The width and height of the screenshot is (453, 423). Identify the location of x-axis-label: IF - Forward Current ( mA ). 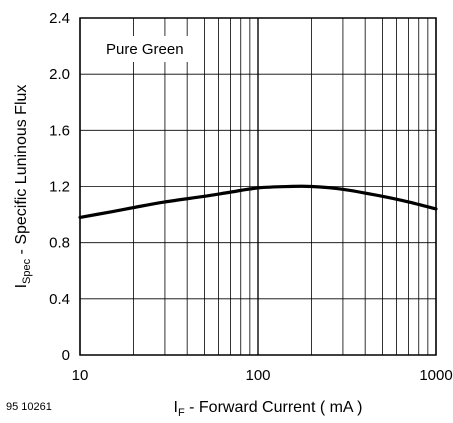
(268, 409).